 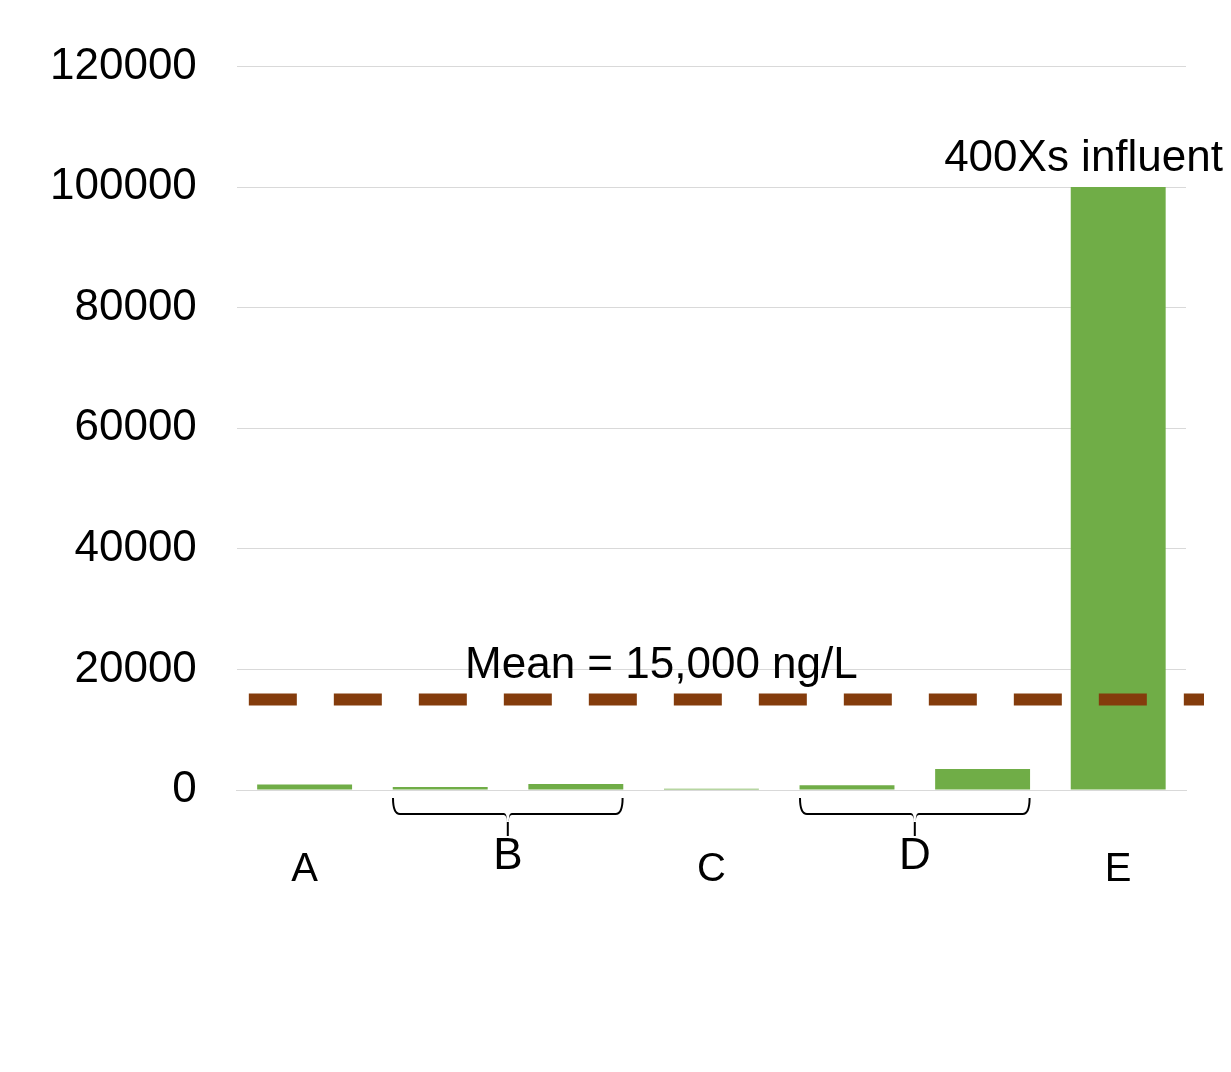 What do you see at coordinates (1118, 867) in the screenshot?
I see `x-tick-label: E` at bounding box center [1118, 867].